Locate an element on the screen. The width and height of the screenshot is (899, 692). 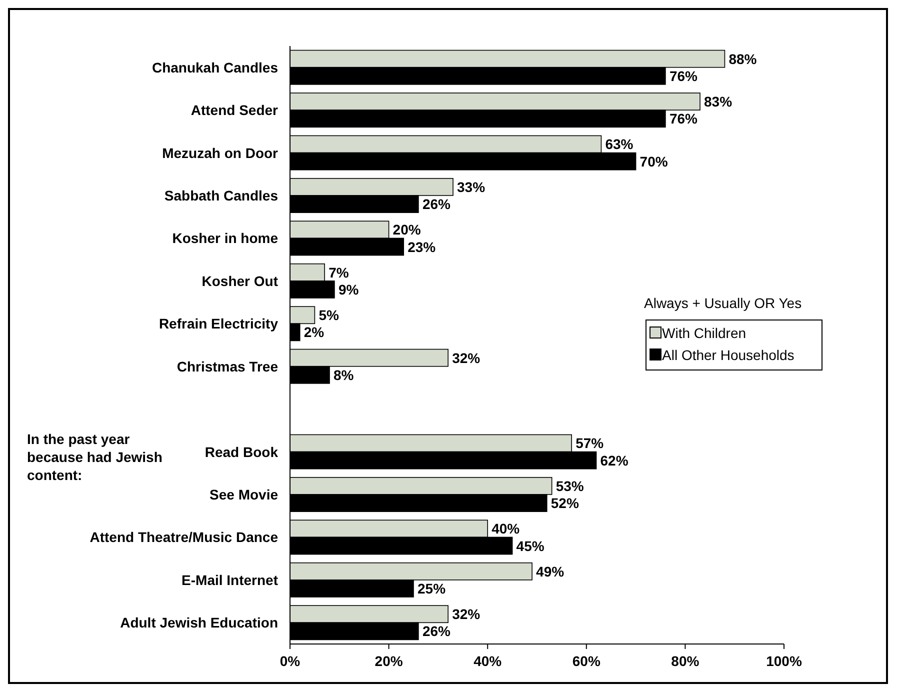
data-label: 88% is located at coordinates (743, 58).